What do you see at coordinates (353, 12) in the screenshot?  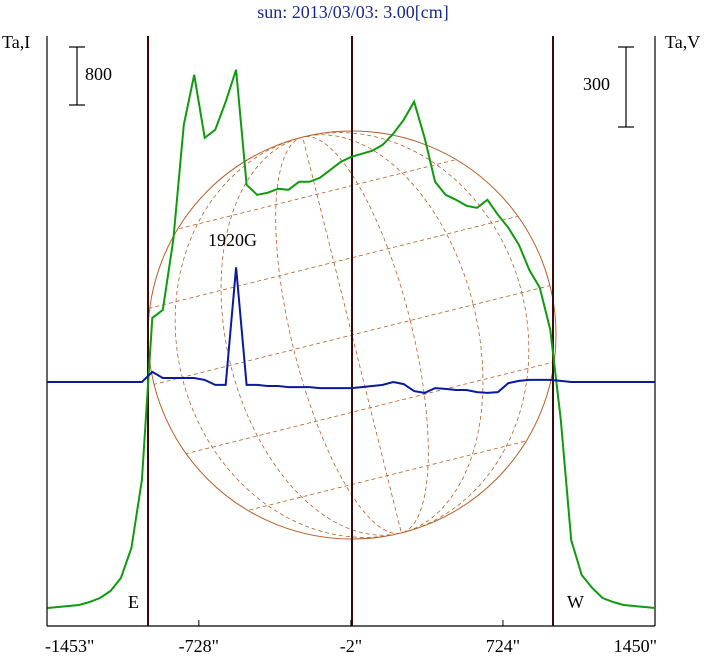 I see `chart-title: sun: 2013/03/03: 3.00[cm]` at bounding box center [353, 12].